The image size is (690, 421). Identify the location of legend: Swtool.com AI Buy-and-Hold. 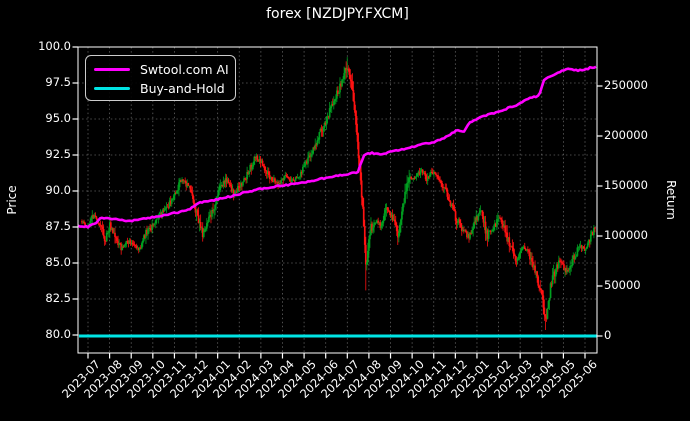
(160, 78).